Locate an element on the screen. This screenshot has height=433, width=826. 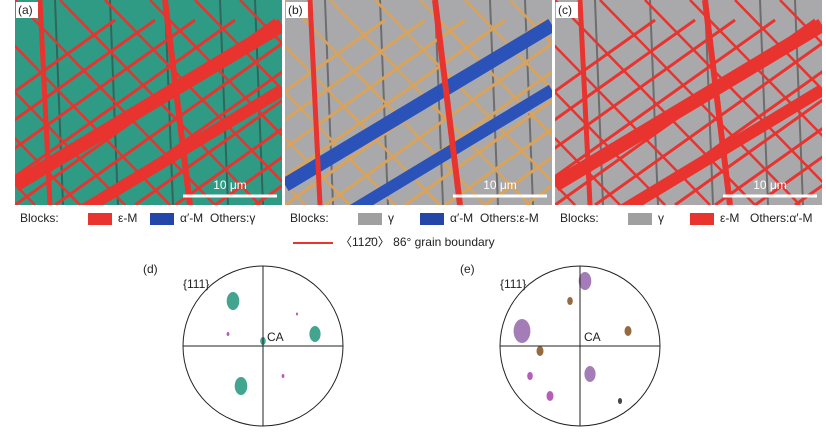
legend-others: Others:γ is located at coordinates (232, 218).